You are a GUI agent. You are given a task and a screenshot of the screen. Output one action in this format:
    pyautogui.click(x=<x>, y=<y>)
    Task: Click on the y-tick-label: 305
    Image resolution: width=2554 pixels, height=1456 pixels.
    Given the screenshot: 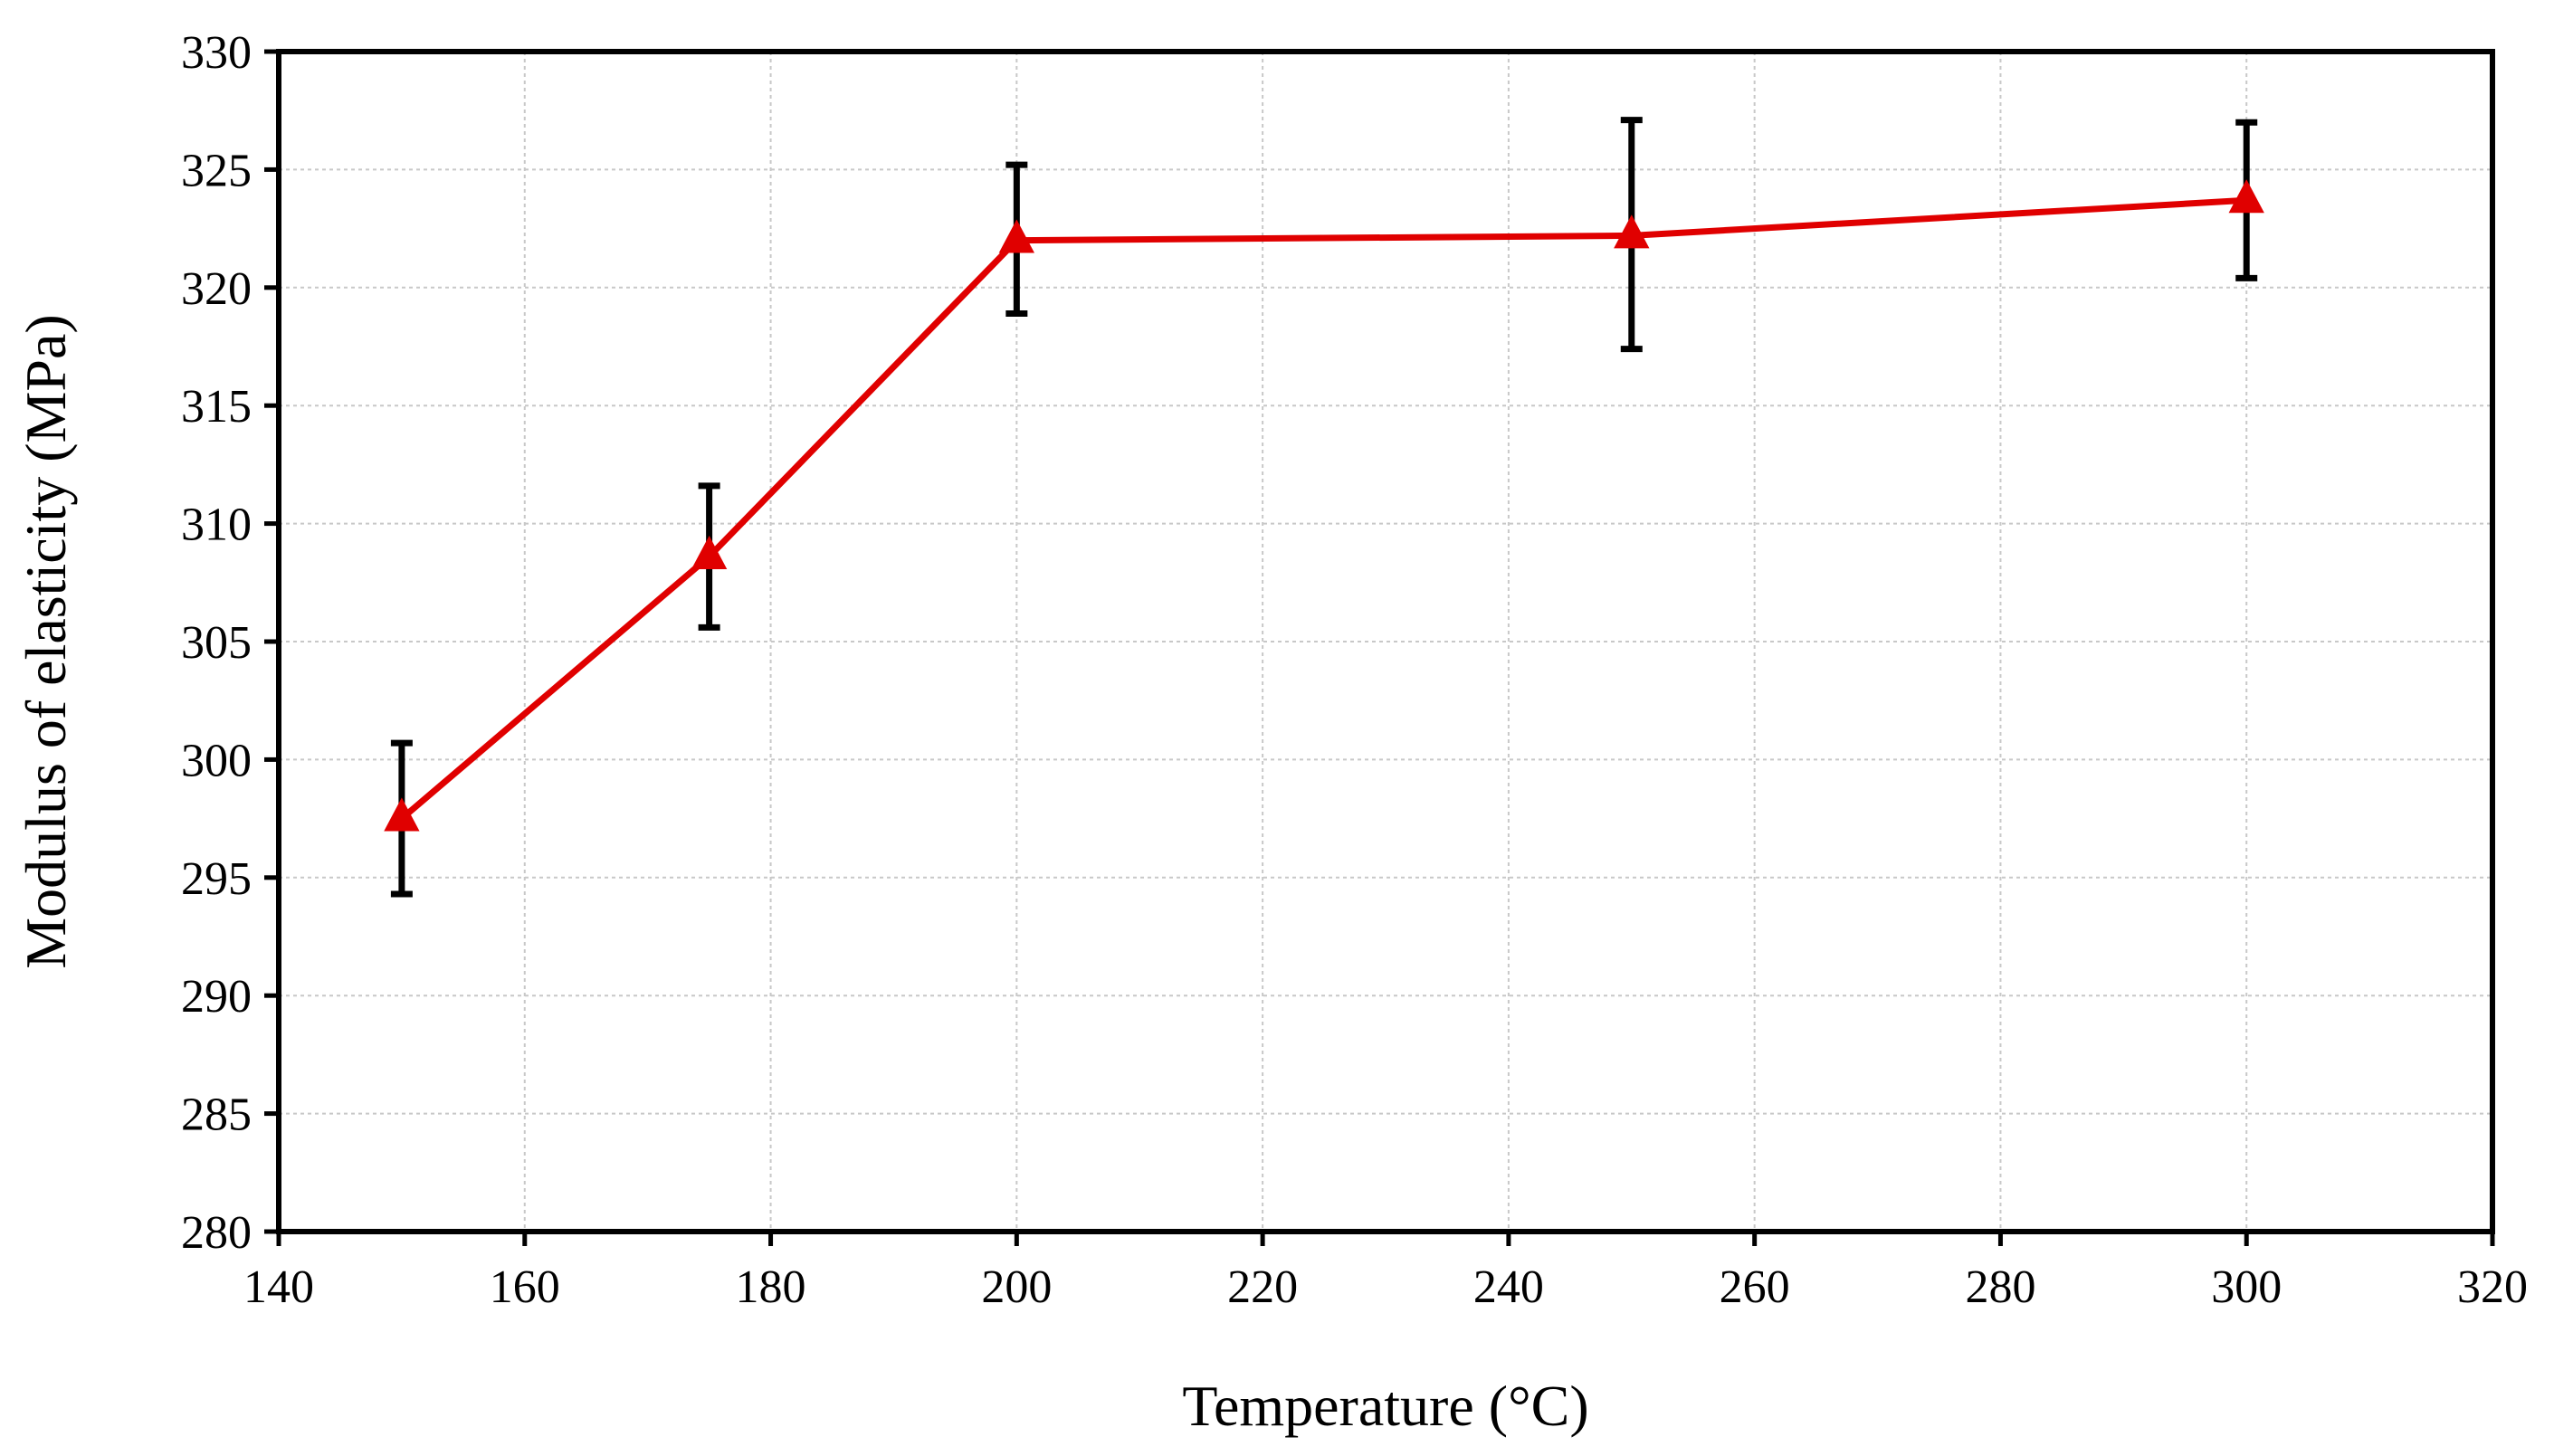 What is the action you would take?
    pyautogui.click(x=216, y=643)
    